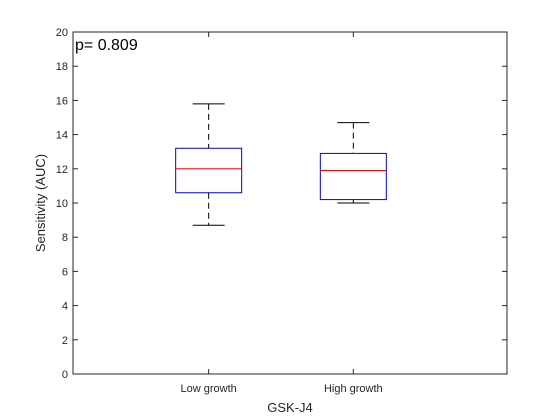  Describe the element at coordinates (62, 170) in the screenshot. I see `y-tick-label: 12` at that location.